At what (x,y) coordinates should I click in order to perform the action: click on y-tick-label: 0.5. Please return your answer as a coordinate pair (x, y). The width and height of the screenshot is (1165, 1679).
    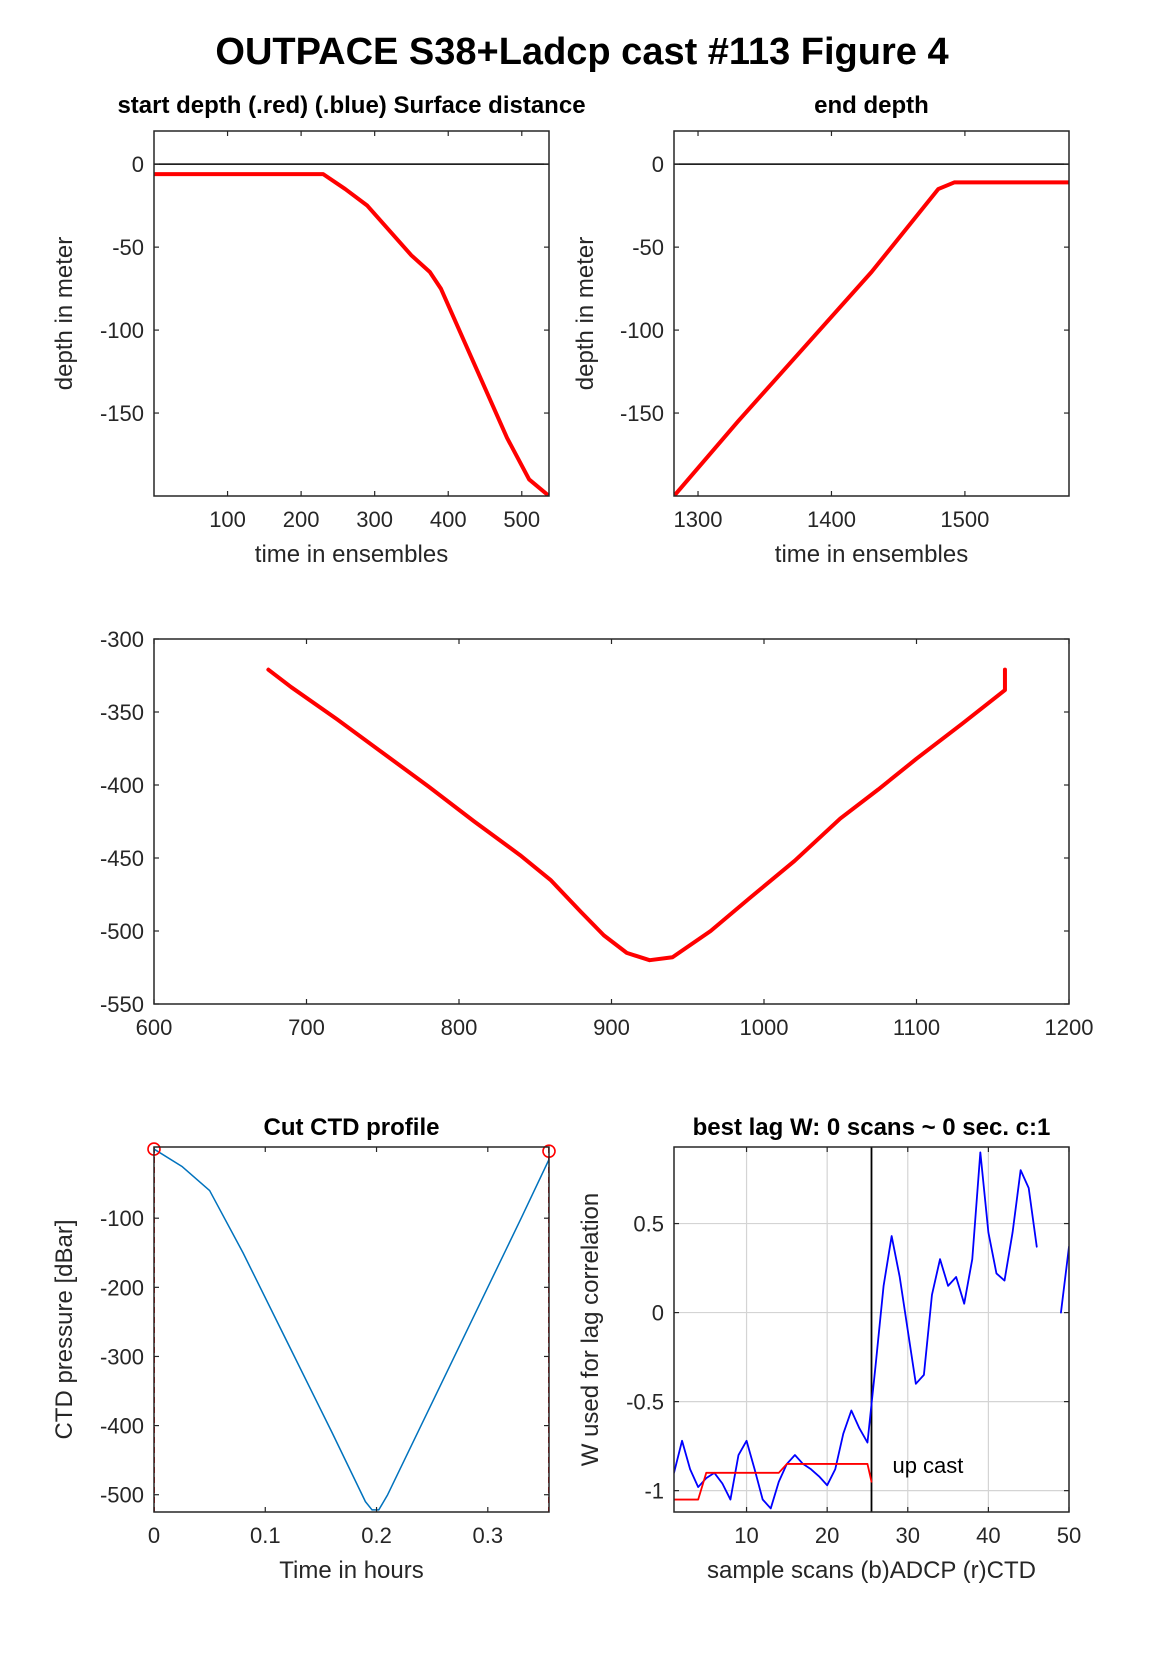
    Looking at the image, I should click on (648, 1224).